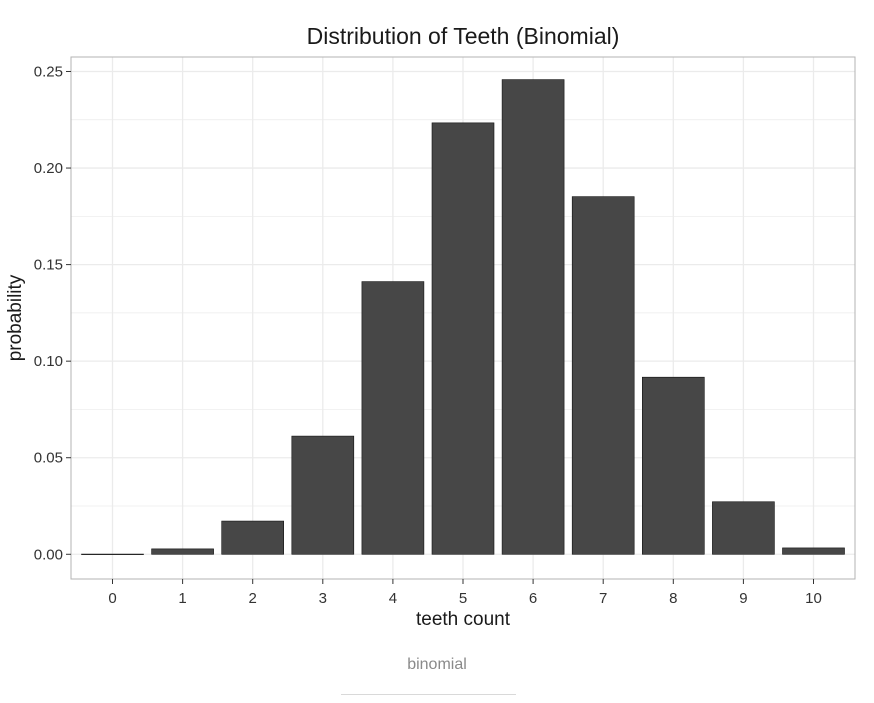 The width and height of the screenshot is (874, 703). Describe the element at coordinates (673, 598) in the screenshot. I see `x-tick-label: 8` at that location.